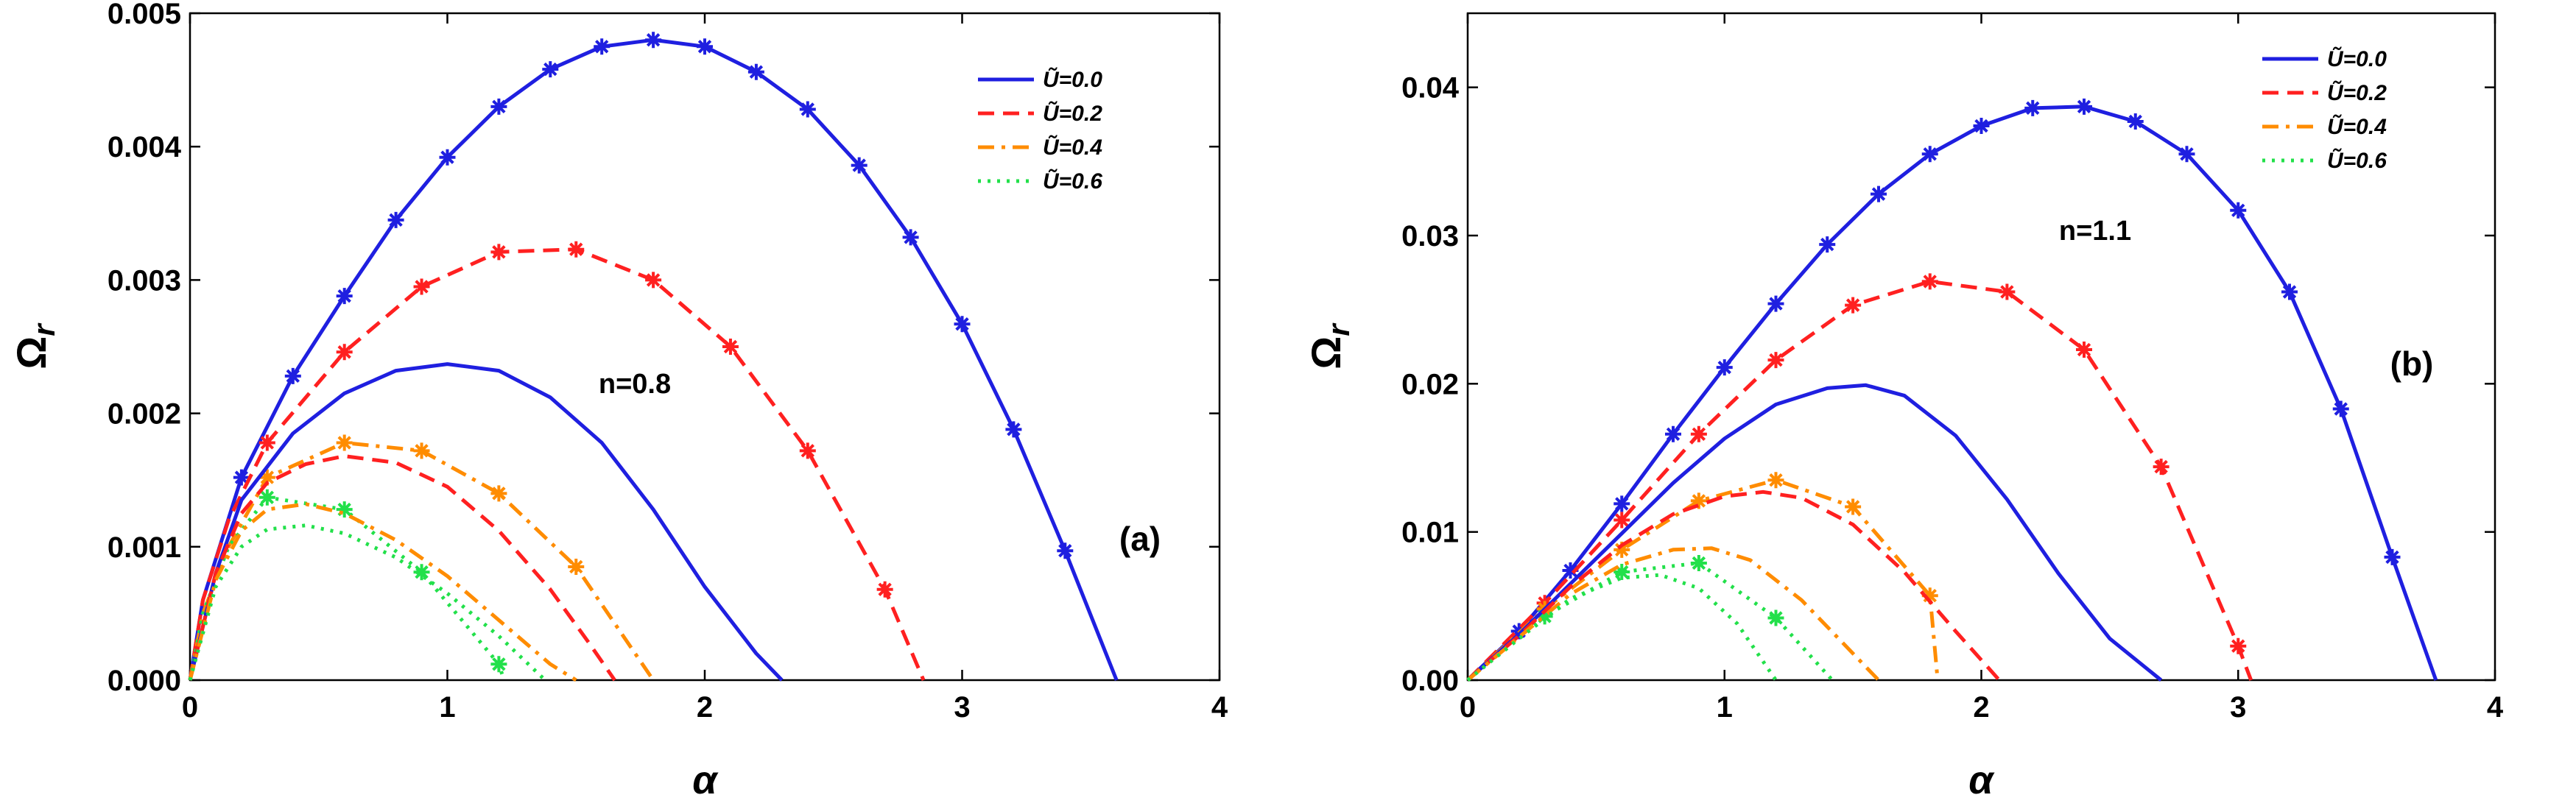 This screenshot has height=806, width=2576. I want to click on legend-a: Ũ=0.0 Ũ=0.2 Ũ=0.4 Ũ=0.6, so click(1040, 130).